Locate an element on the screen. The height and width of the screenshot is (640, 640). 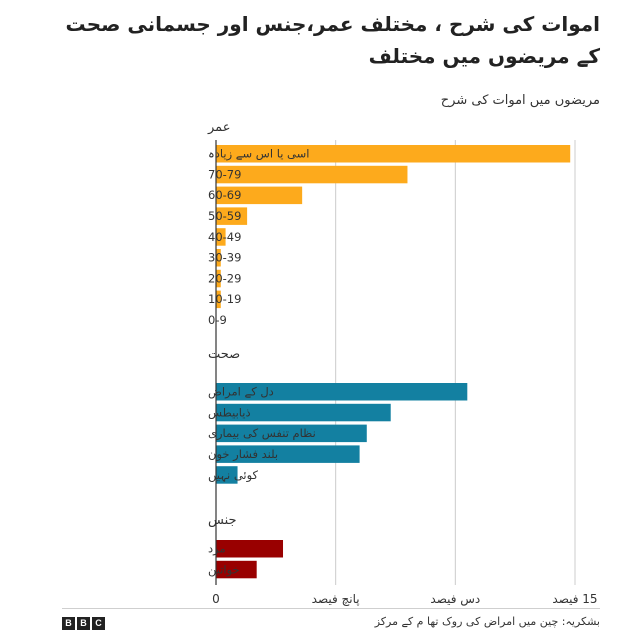
category-label: 20-29 is located at coordinates (224, 278).